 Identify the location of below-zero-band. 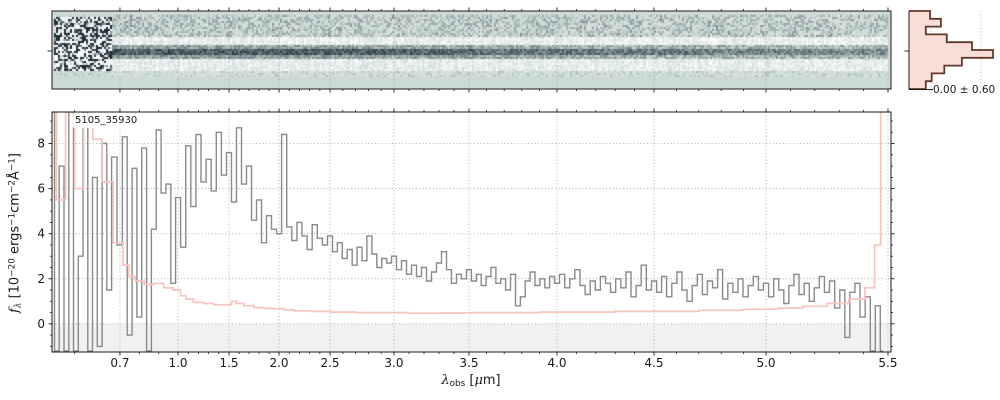
(471, 337).